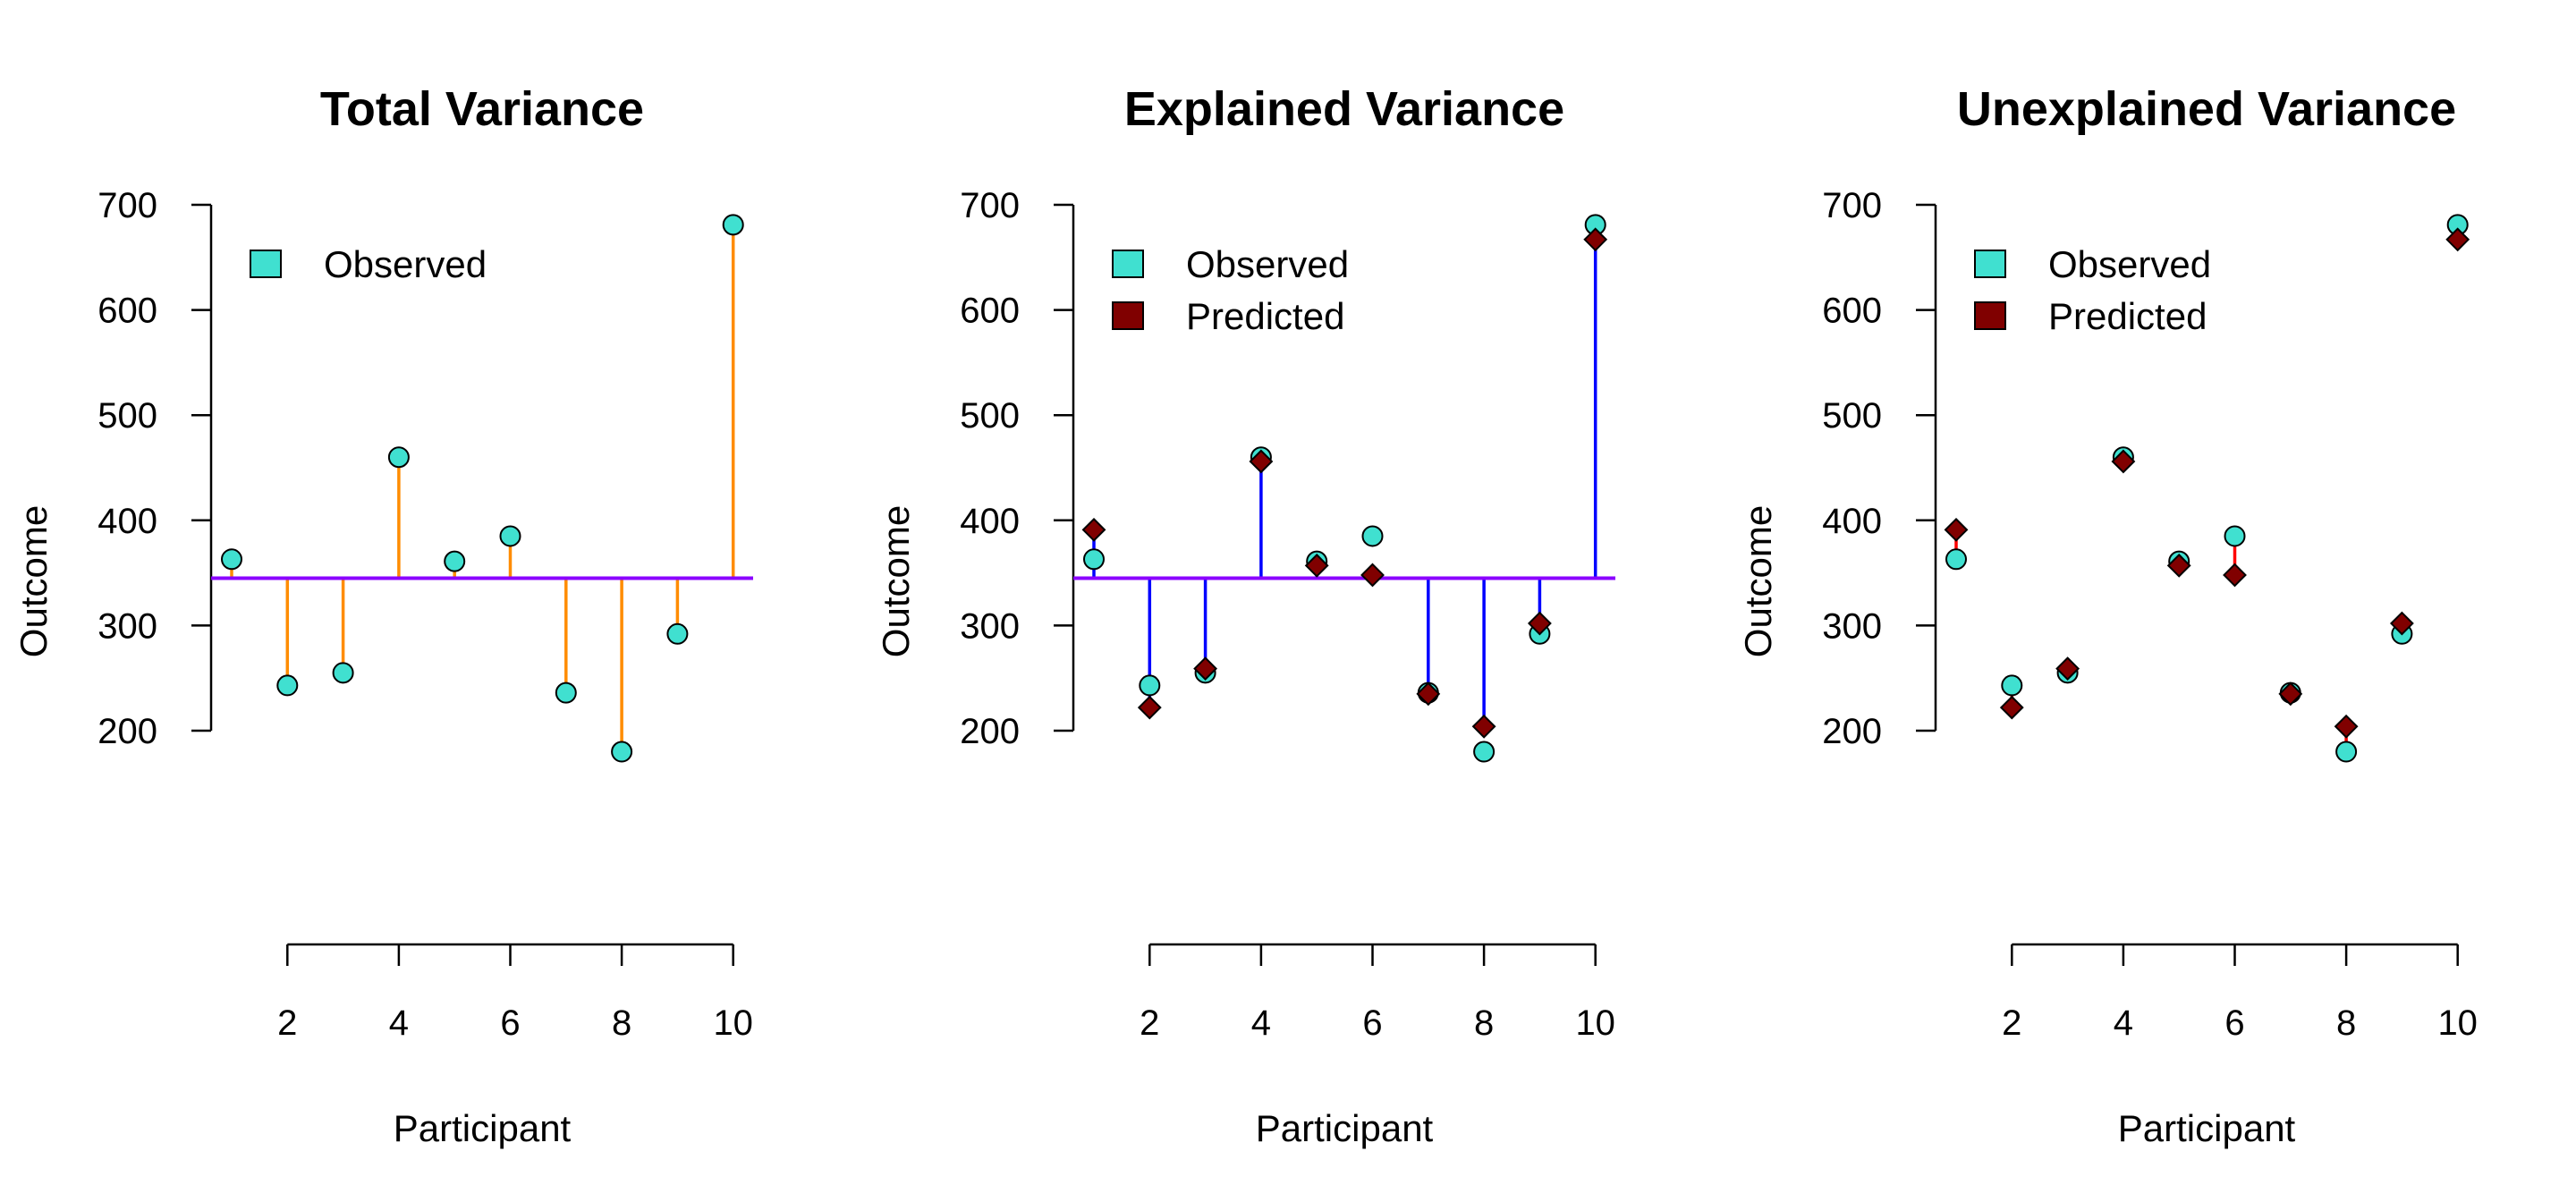 Image resolution: width=2576 pixels, height=1202 pixels. What do you see at coordinates (1344, 109) in the screenshot?
I see `panel-title: Explained Variance` at bounding box center [1344, 109].